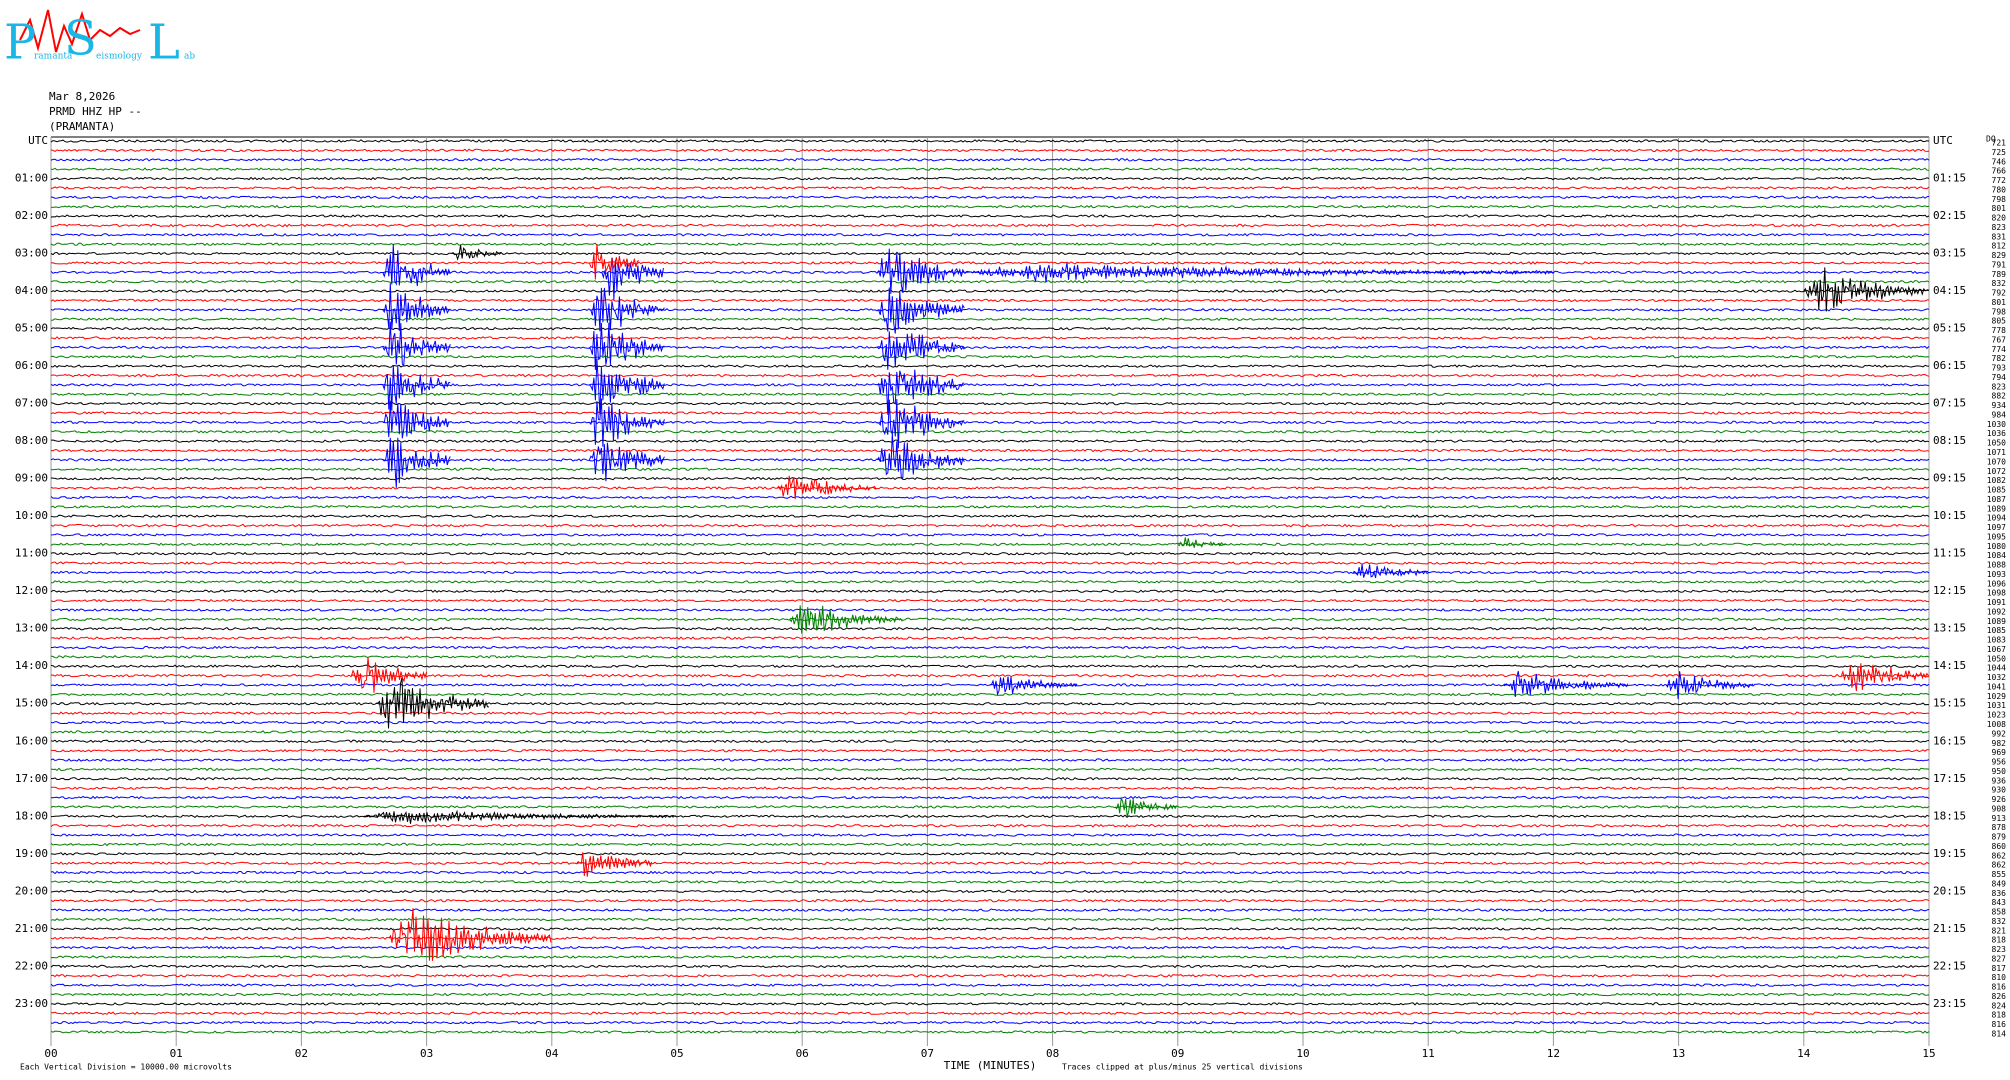 Image resolution: width=2010 pixels, height=1080 pixels. Describe the element at coordinates (31, 253) in the screenshot. I see `row-label: 03:00` at that location.